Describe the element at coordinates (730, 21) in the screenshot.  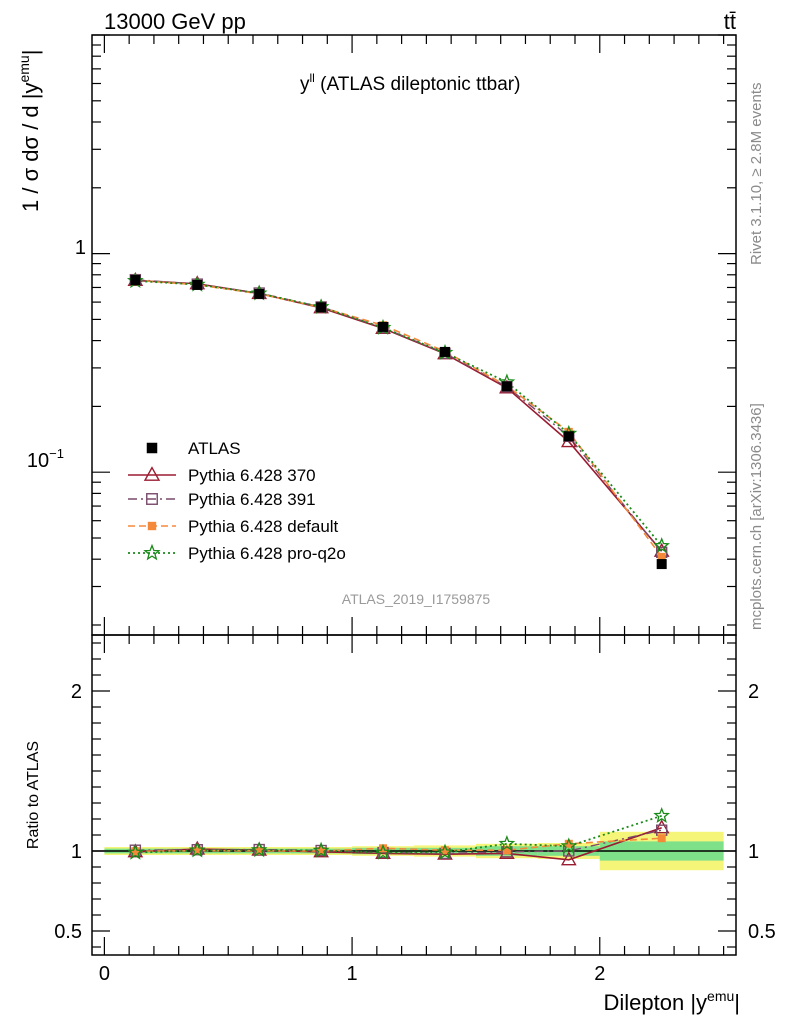
I see `header-right-title: tt̄` at that location.